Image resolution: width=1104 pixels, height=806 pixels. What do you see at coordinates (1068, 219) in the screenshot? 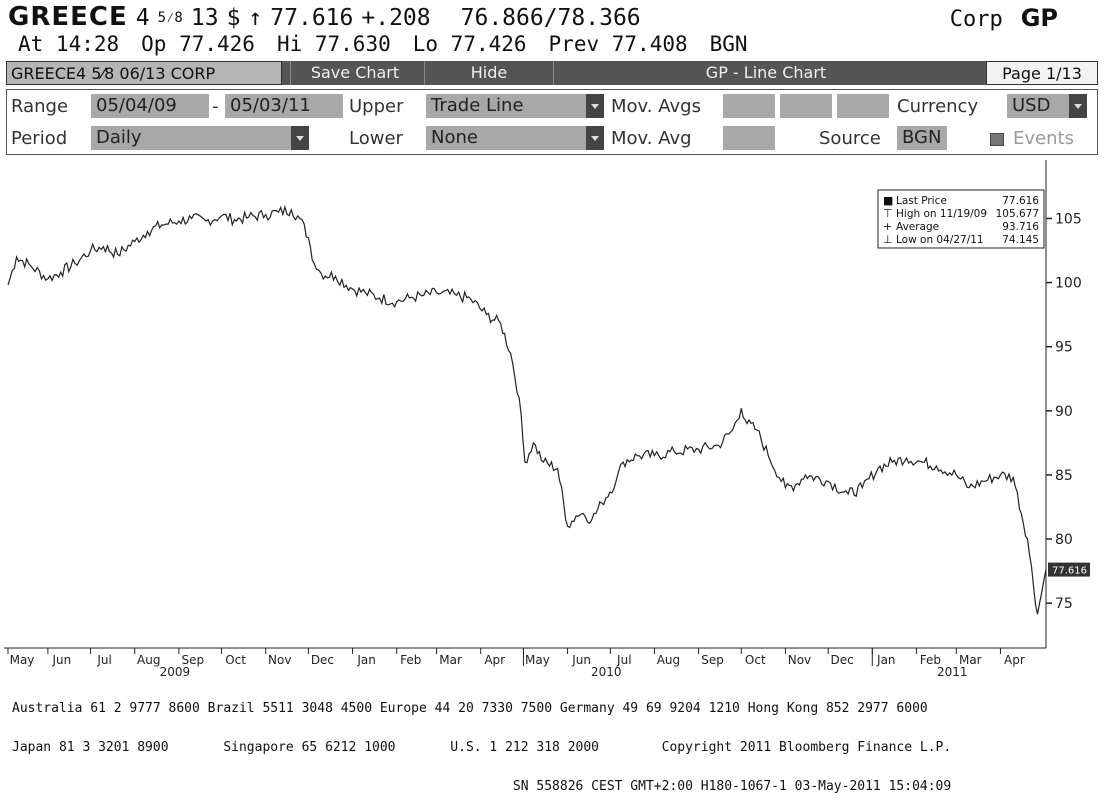
I see `y-tick-label: 105` at bounding box center [1068, 219].